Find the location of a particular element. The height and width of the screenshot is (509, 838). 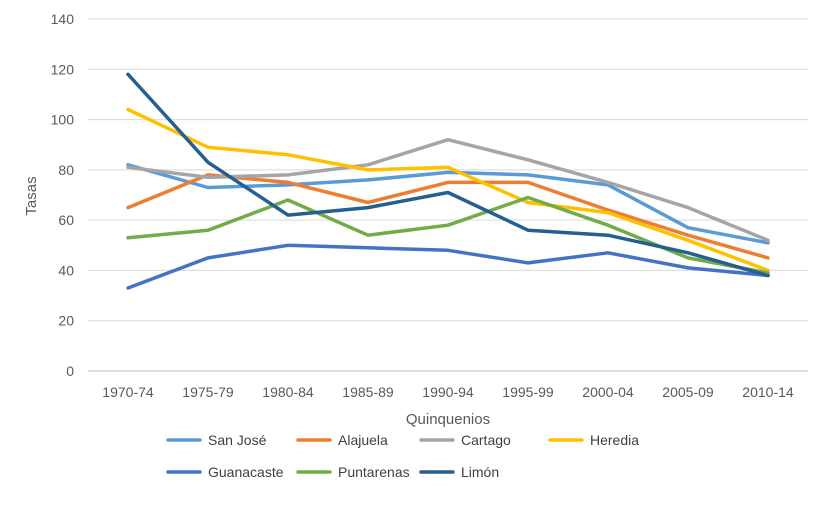

legend-label: Cartago is located at coordinates (486, 440).